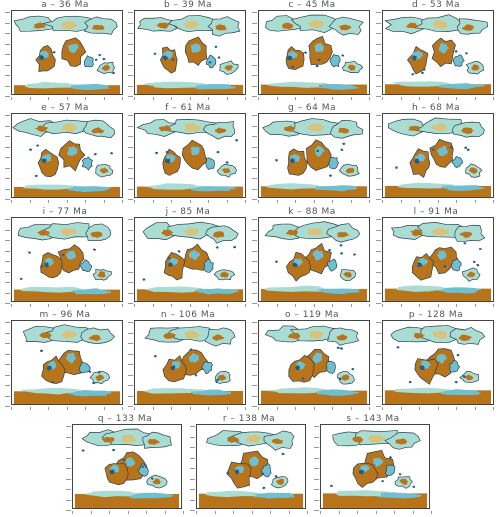 The height and width of the screenshot is (517, 500). I want to click on map-panel-f: f – 61 Ma, so click(188, 153).